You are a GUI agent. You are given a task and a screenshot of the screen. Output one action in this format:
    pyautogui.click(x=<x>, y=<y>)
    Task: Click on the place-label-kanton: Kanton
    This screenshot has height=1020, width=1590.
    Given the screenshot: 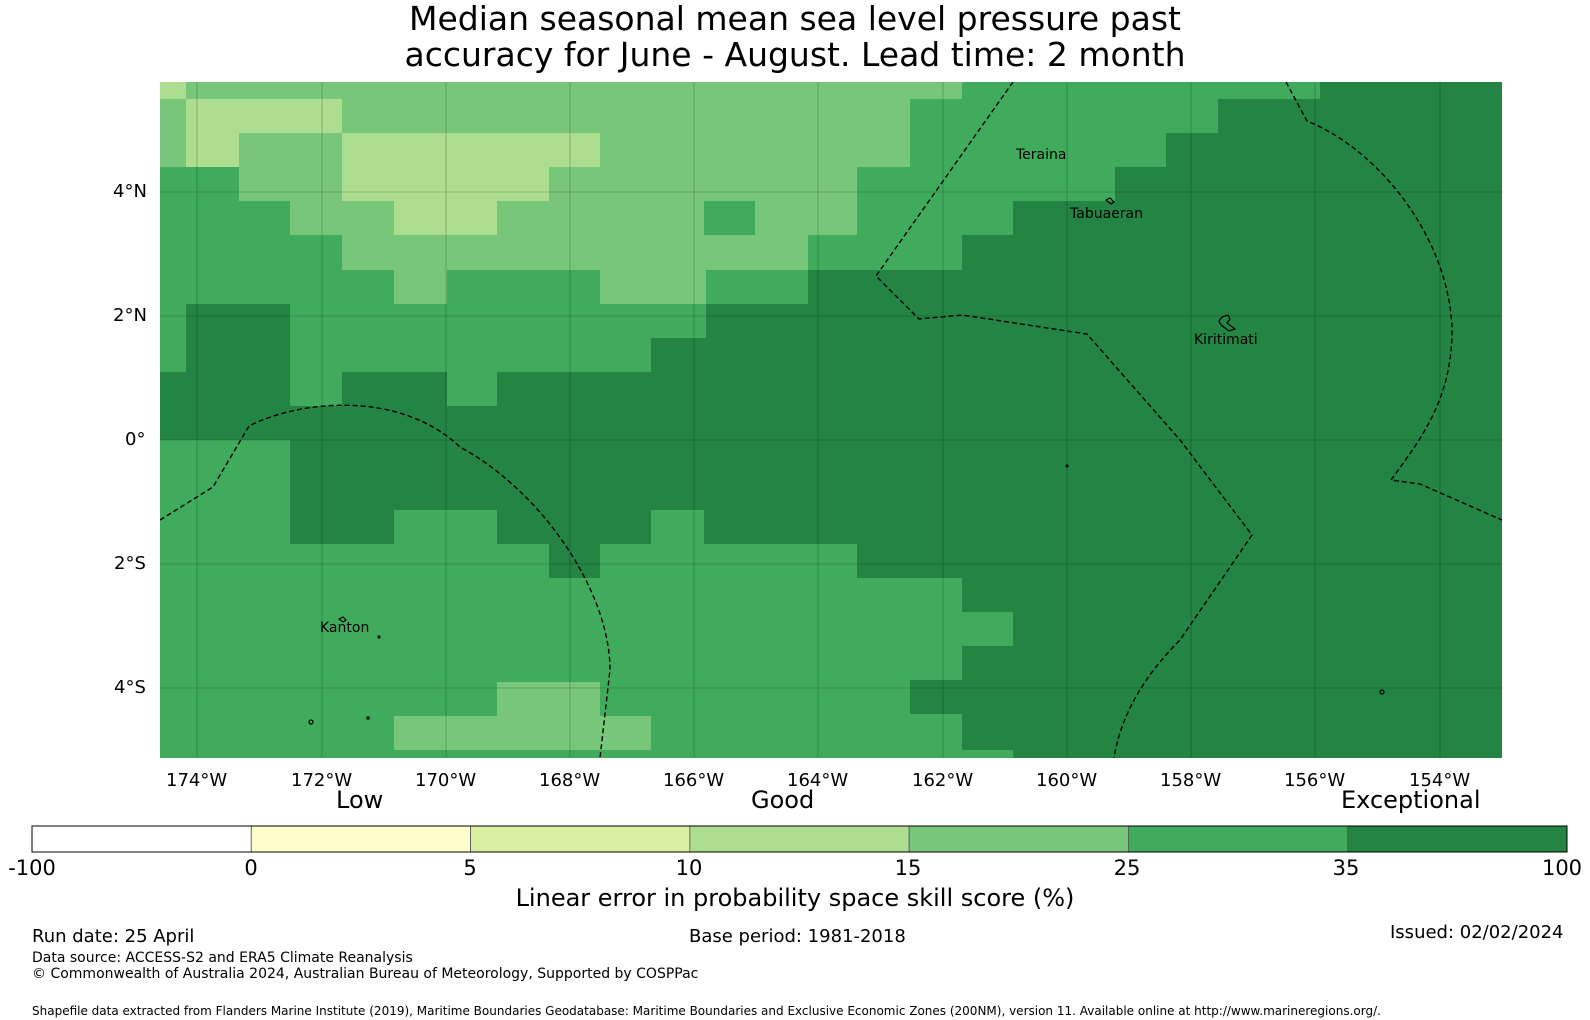 What is the action you would take?
    pyautogui.click(x=345, y=628)
    